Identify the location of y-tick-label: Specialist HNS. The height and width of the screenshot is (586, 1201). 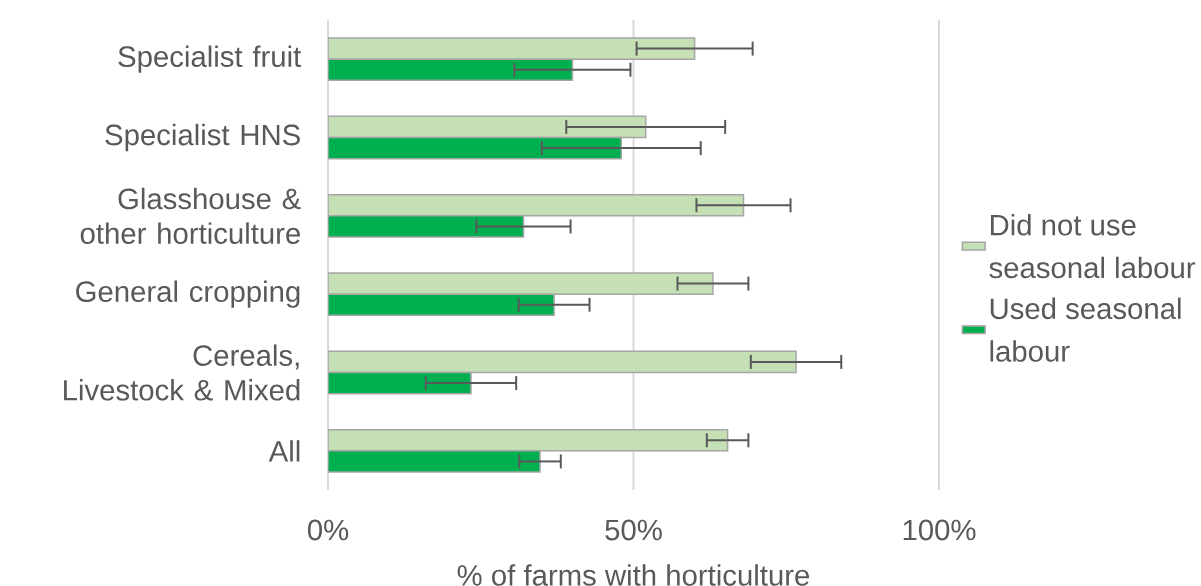
(202, 137).